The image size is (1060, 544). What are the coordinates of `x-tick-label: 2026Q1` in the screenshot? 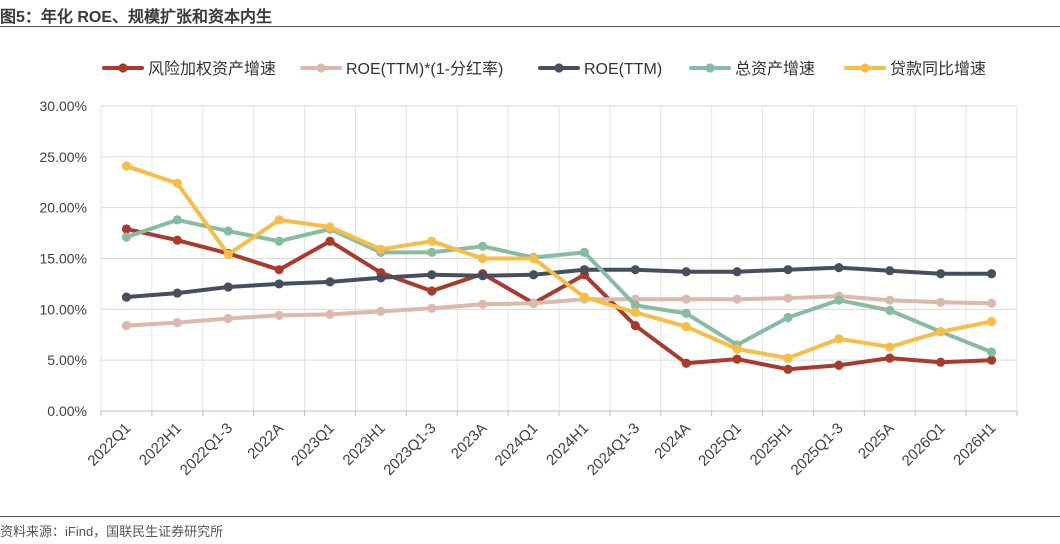 It's located at (924, 445).